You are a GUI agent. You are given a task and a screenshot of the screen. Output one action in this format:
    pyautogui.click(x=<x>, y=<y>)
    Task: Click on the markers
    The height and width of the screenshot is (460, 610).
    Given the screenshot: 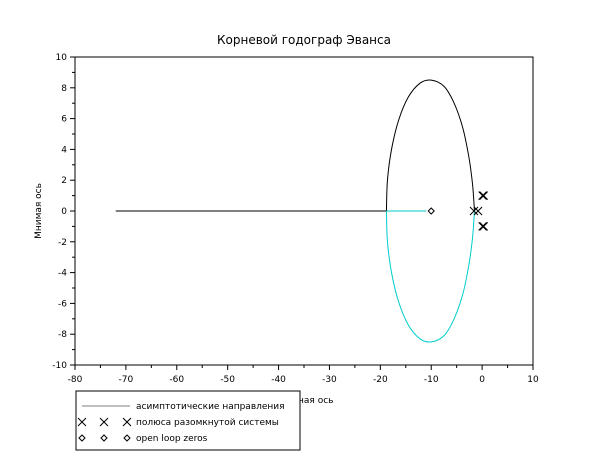 What is the action you would take?
    pyautogui.click(x=457, y=211)
    